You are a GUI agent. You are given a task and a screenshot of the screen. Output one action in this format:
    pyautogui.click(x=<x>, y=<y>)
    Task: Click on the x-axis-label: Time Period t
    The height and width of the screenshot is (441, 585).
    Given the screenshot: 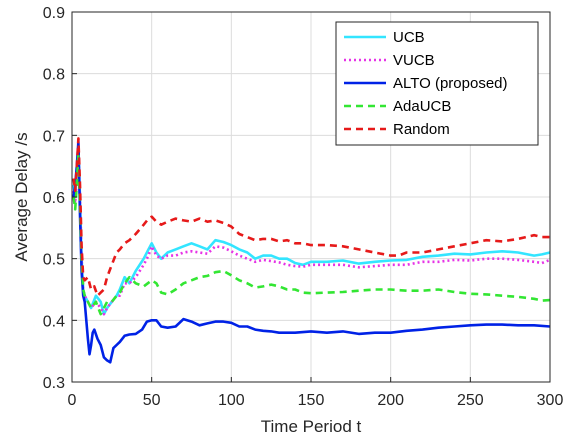 What is the action you would take?
    pyautogui.click(x=311, y=426)
    